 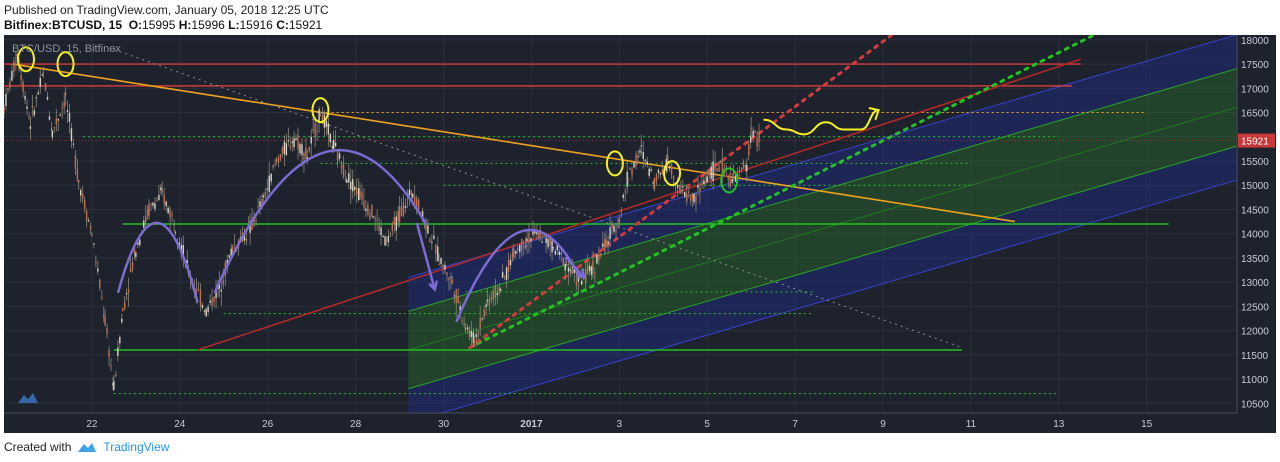 What do you see at coordinates (1147, 424) in the screenshot?
I see `x-tick-label: 15` at bounding box center [1147, 424].